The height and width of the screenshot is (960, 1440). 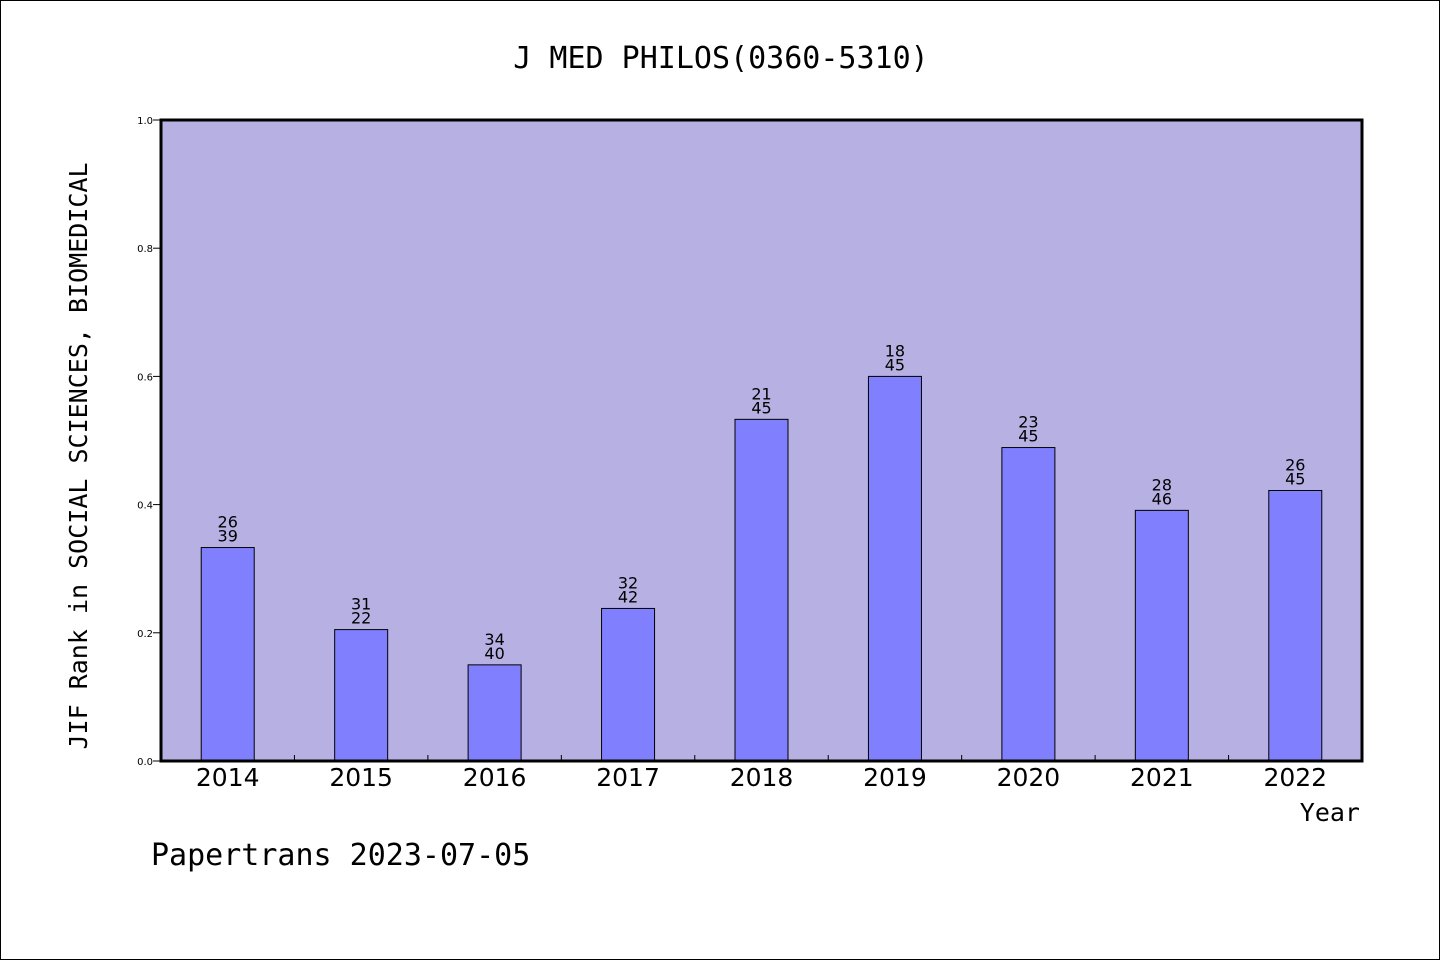 I want to click on y-tick-label: 0.4, so click(x=145, y=506).